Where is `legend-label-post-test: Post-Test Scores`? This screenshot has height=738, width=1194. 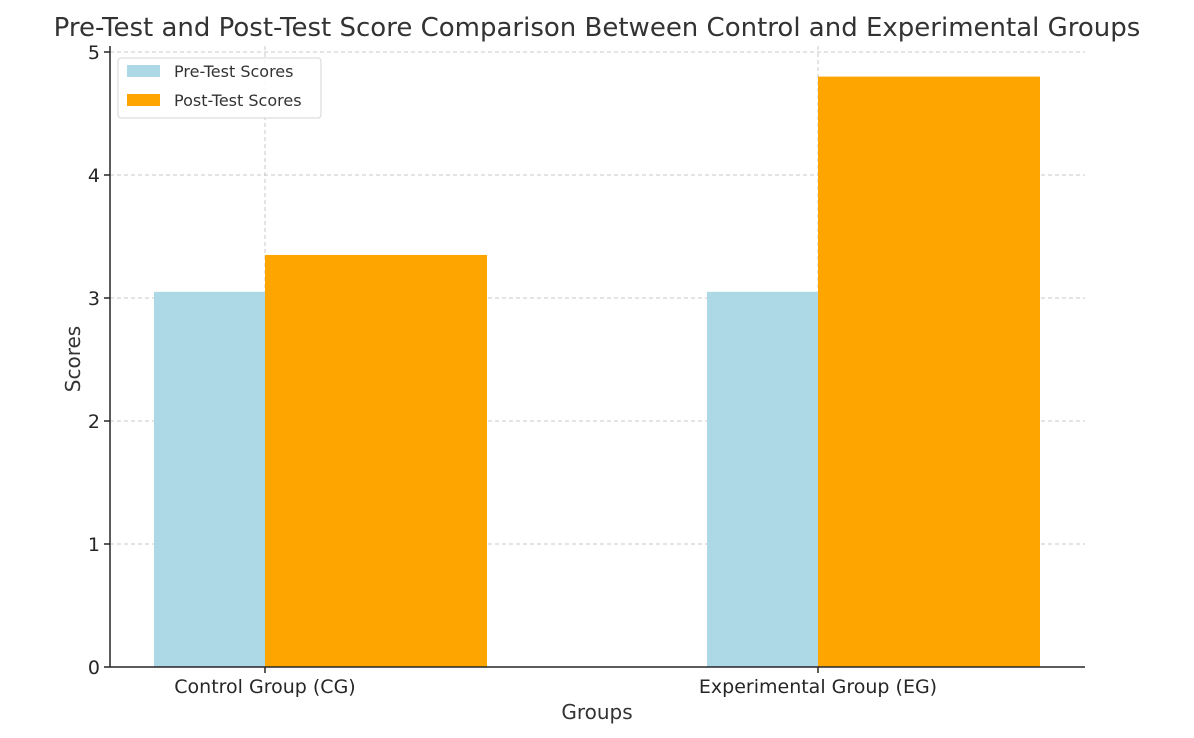 legend-label-post-test: Post-Test Scores is located at coordinates (238, 100).